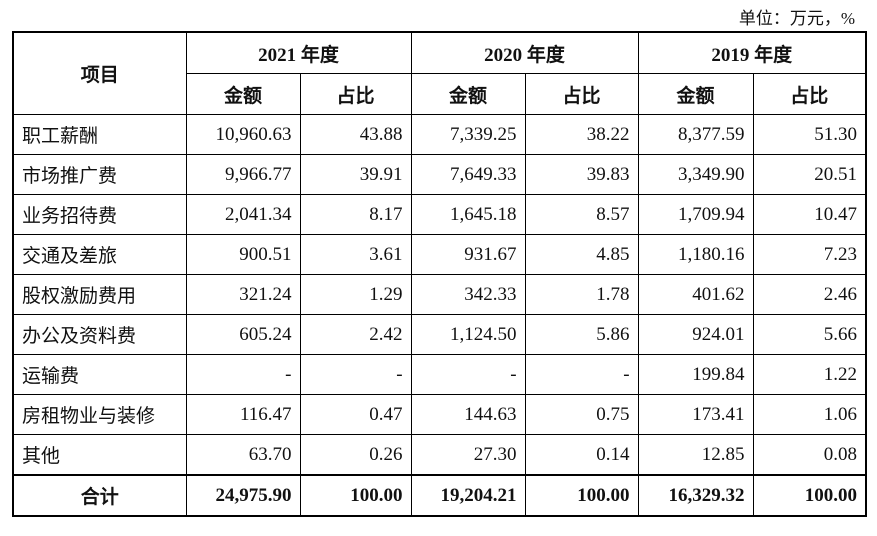 Image resolution: width=877 pixels, height=536 pixels. What do you see at coordinates (581, 455) in the screenshot?
I see `value-cell: 0.14` at bounding box center [581, 455].